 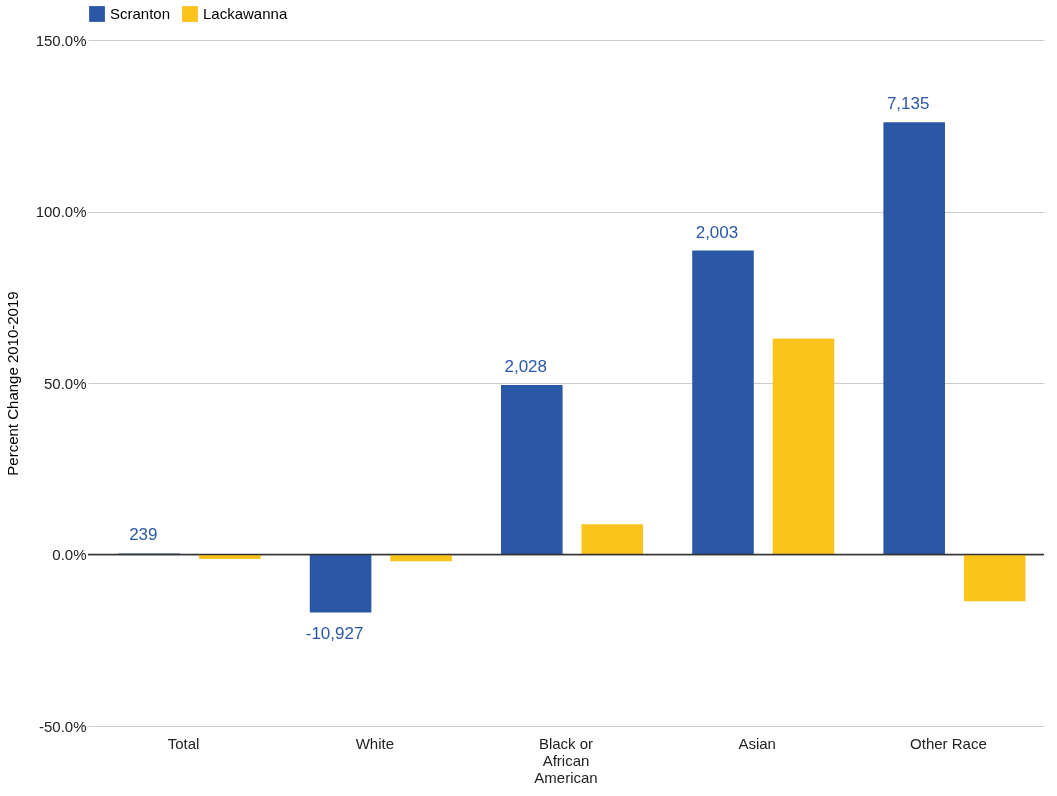 I want to click on y-tick-label: 0.0%, so click(x=69, y=554).